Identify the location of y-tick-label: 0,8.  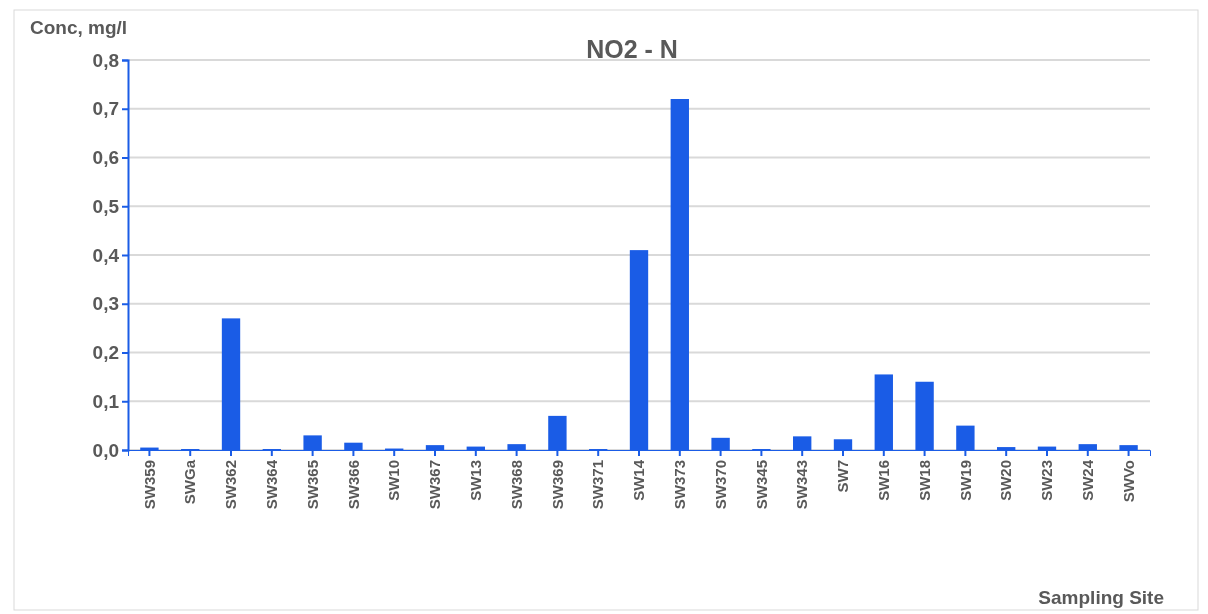
(105, 60).